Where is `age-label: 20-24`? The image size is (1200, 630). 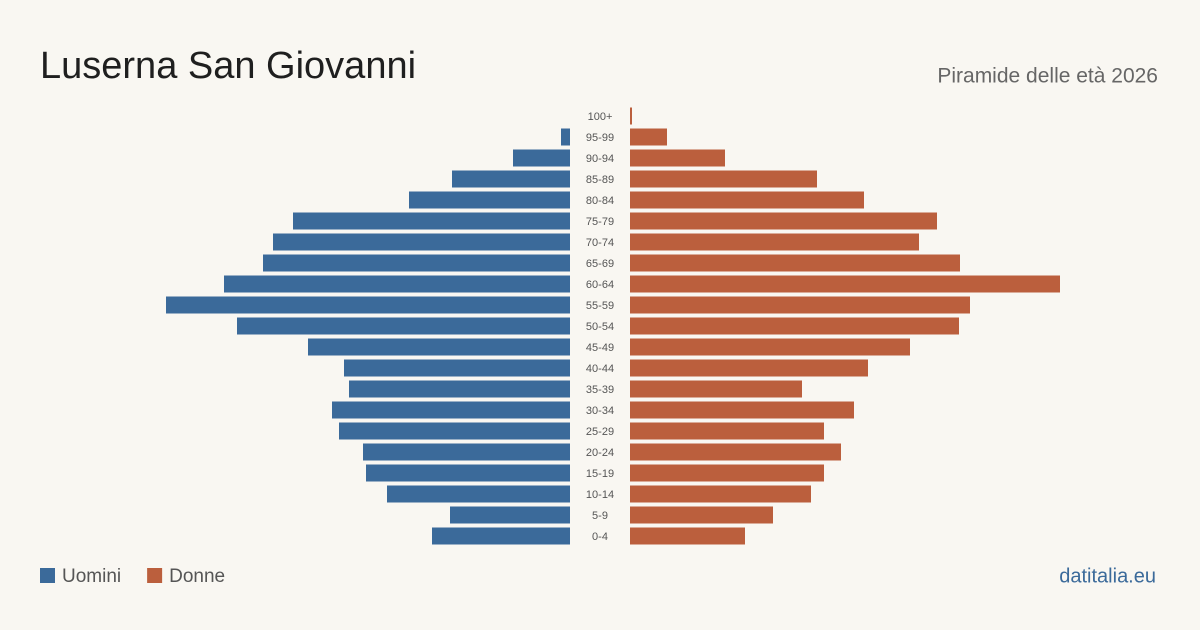 age-label: 20-24 is located at coordinates (600, 453).